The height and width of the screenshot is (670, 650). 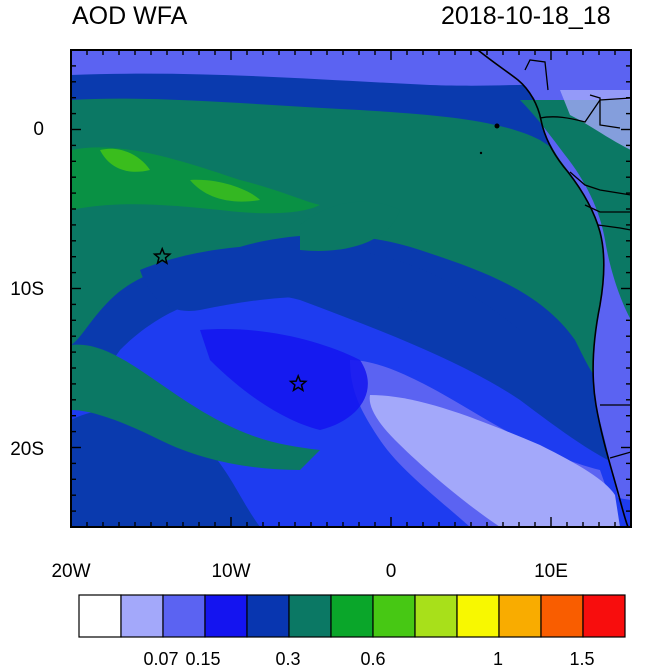 I want to click on x-tick-label-0: 0, so click(x=391, y=571).